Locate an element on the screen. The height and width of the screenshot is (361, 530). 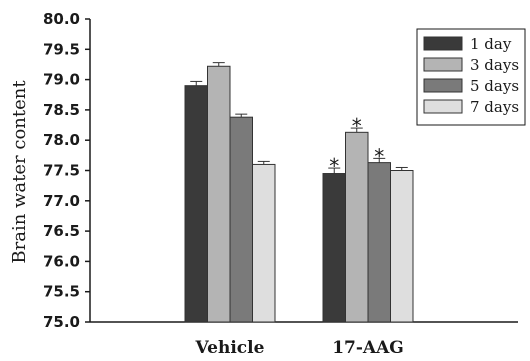
y-tick-label: 79.5 is located at coordinates (61, 49).